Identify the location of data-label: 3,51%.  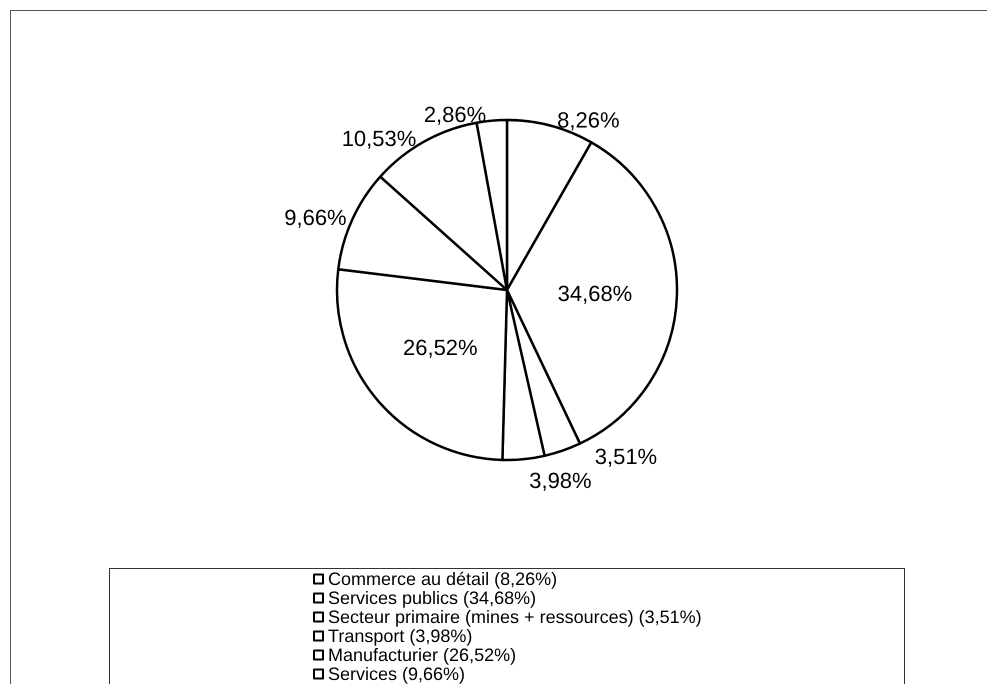
(626, 456).